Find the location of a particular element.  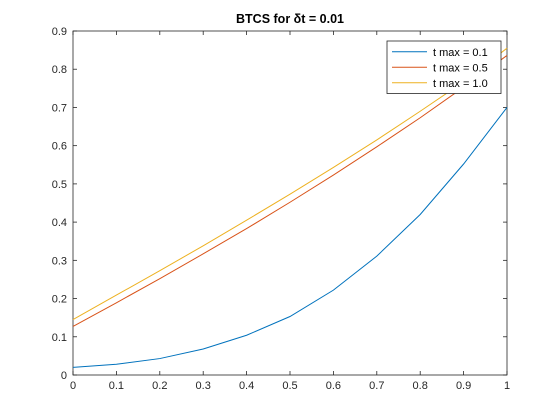

legend-label: t max = 1.0 is located at coordinates (460, 84).